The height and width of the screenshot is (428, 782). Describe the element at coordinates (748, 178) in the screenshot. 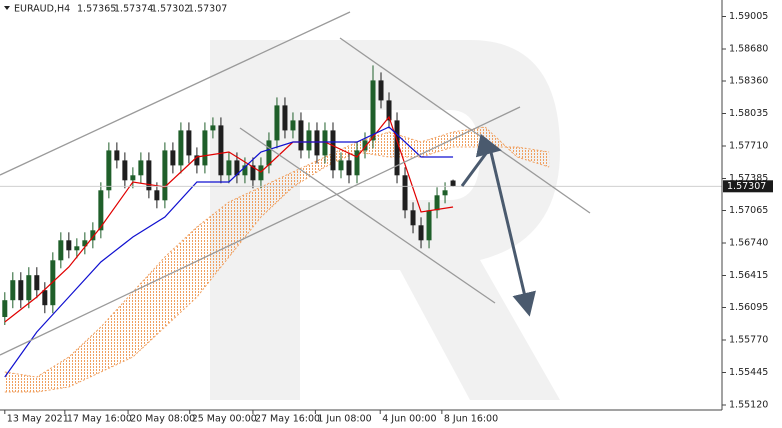

I see `y-tick-label: 1.57385` at that location.